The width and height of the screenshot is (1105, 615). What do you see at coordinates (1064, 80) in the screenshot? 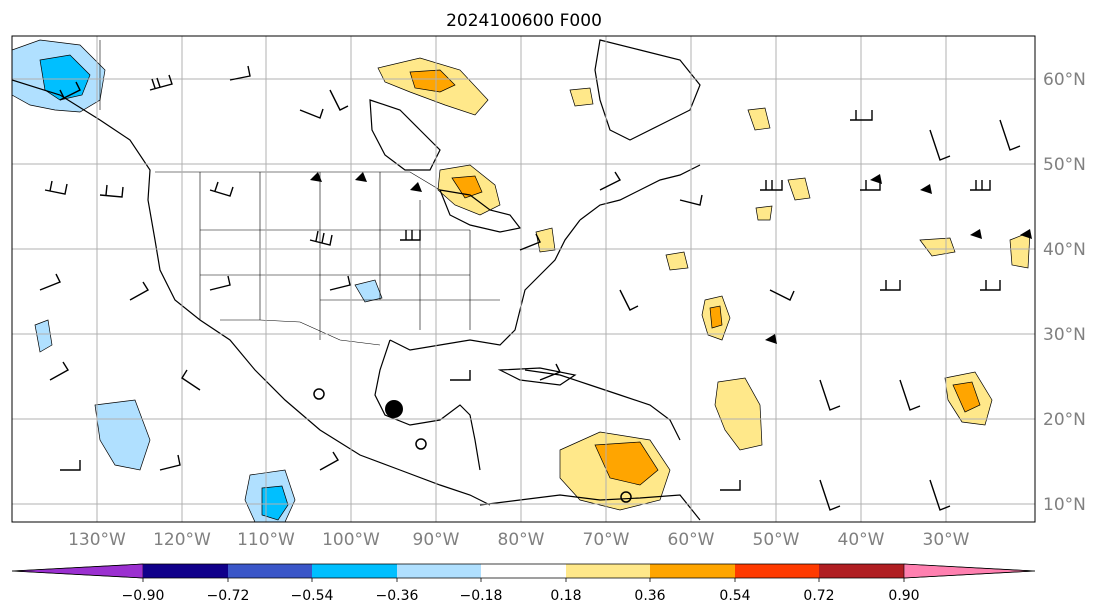
I see `lat-label: 60°N` at bounding box center [1064, 80].